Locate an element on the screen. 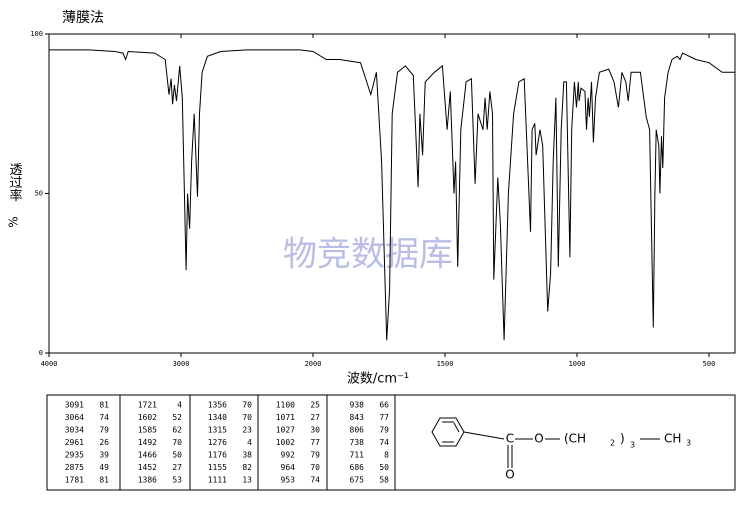 This screenshot has height=510, width=737. peak-wavenumber: 1386 is located at coordinates (147, 480).